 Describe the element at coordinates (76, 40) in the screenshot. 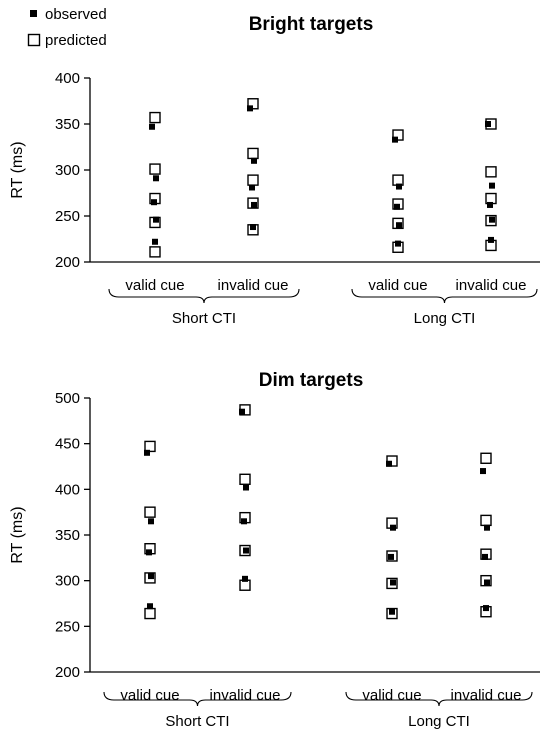

I see `legend-predicted-label: predicted` at that location.